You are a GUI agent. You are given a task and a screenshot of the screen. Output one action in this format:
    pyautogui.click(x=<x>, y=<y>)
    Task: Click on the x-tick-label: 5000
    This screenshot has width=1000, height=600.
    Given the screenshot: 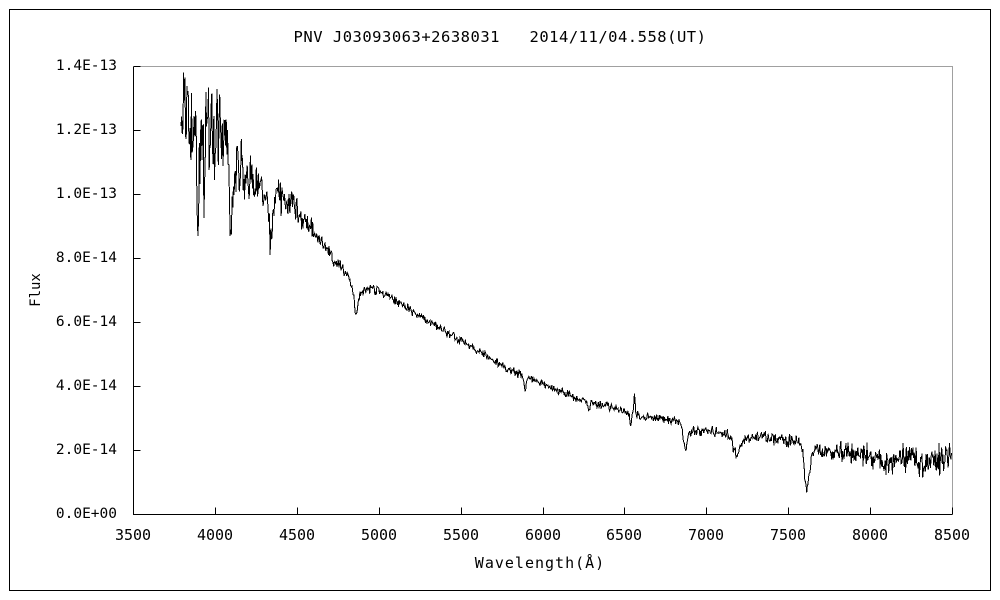 What is the action you would take?
    pyautogui.click(x=379, y=535)
    